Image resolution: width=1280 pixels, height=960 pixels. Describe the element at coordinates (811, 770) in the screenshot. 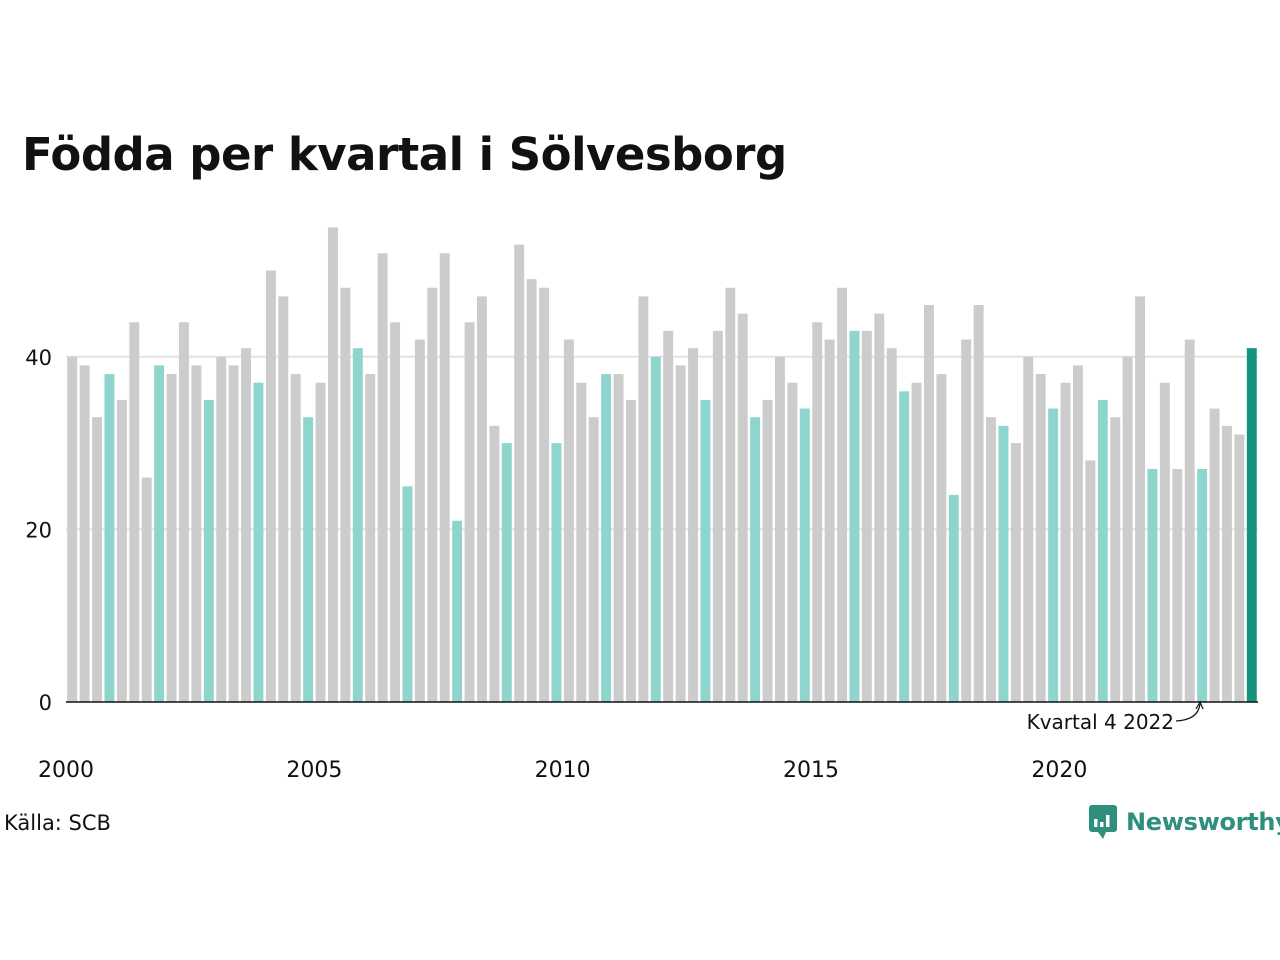

I see `x-tick-label: 2015` at that location.